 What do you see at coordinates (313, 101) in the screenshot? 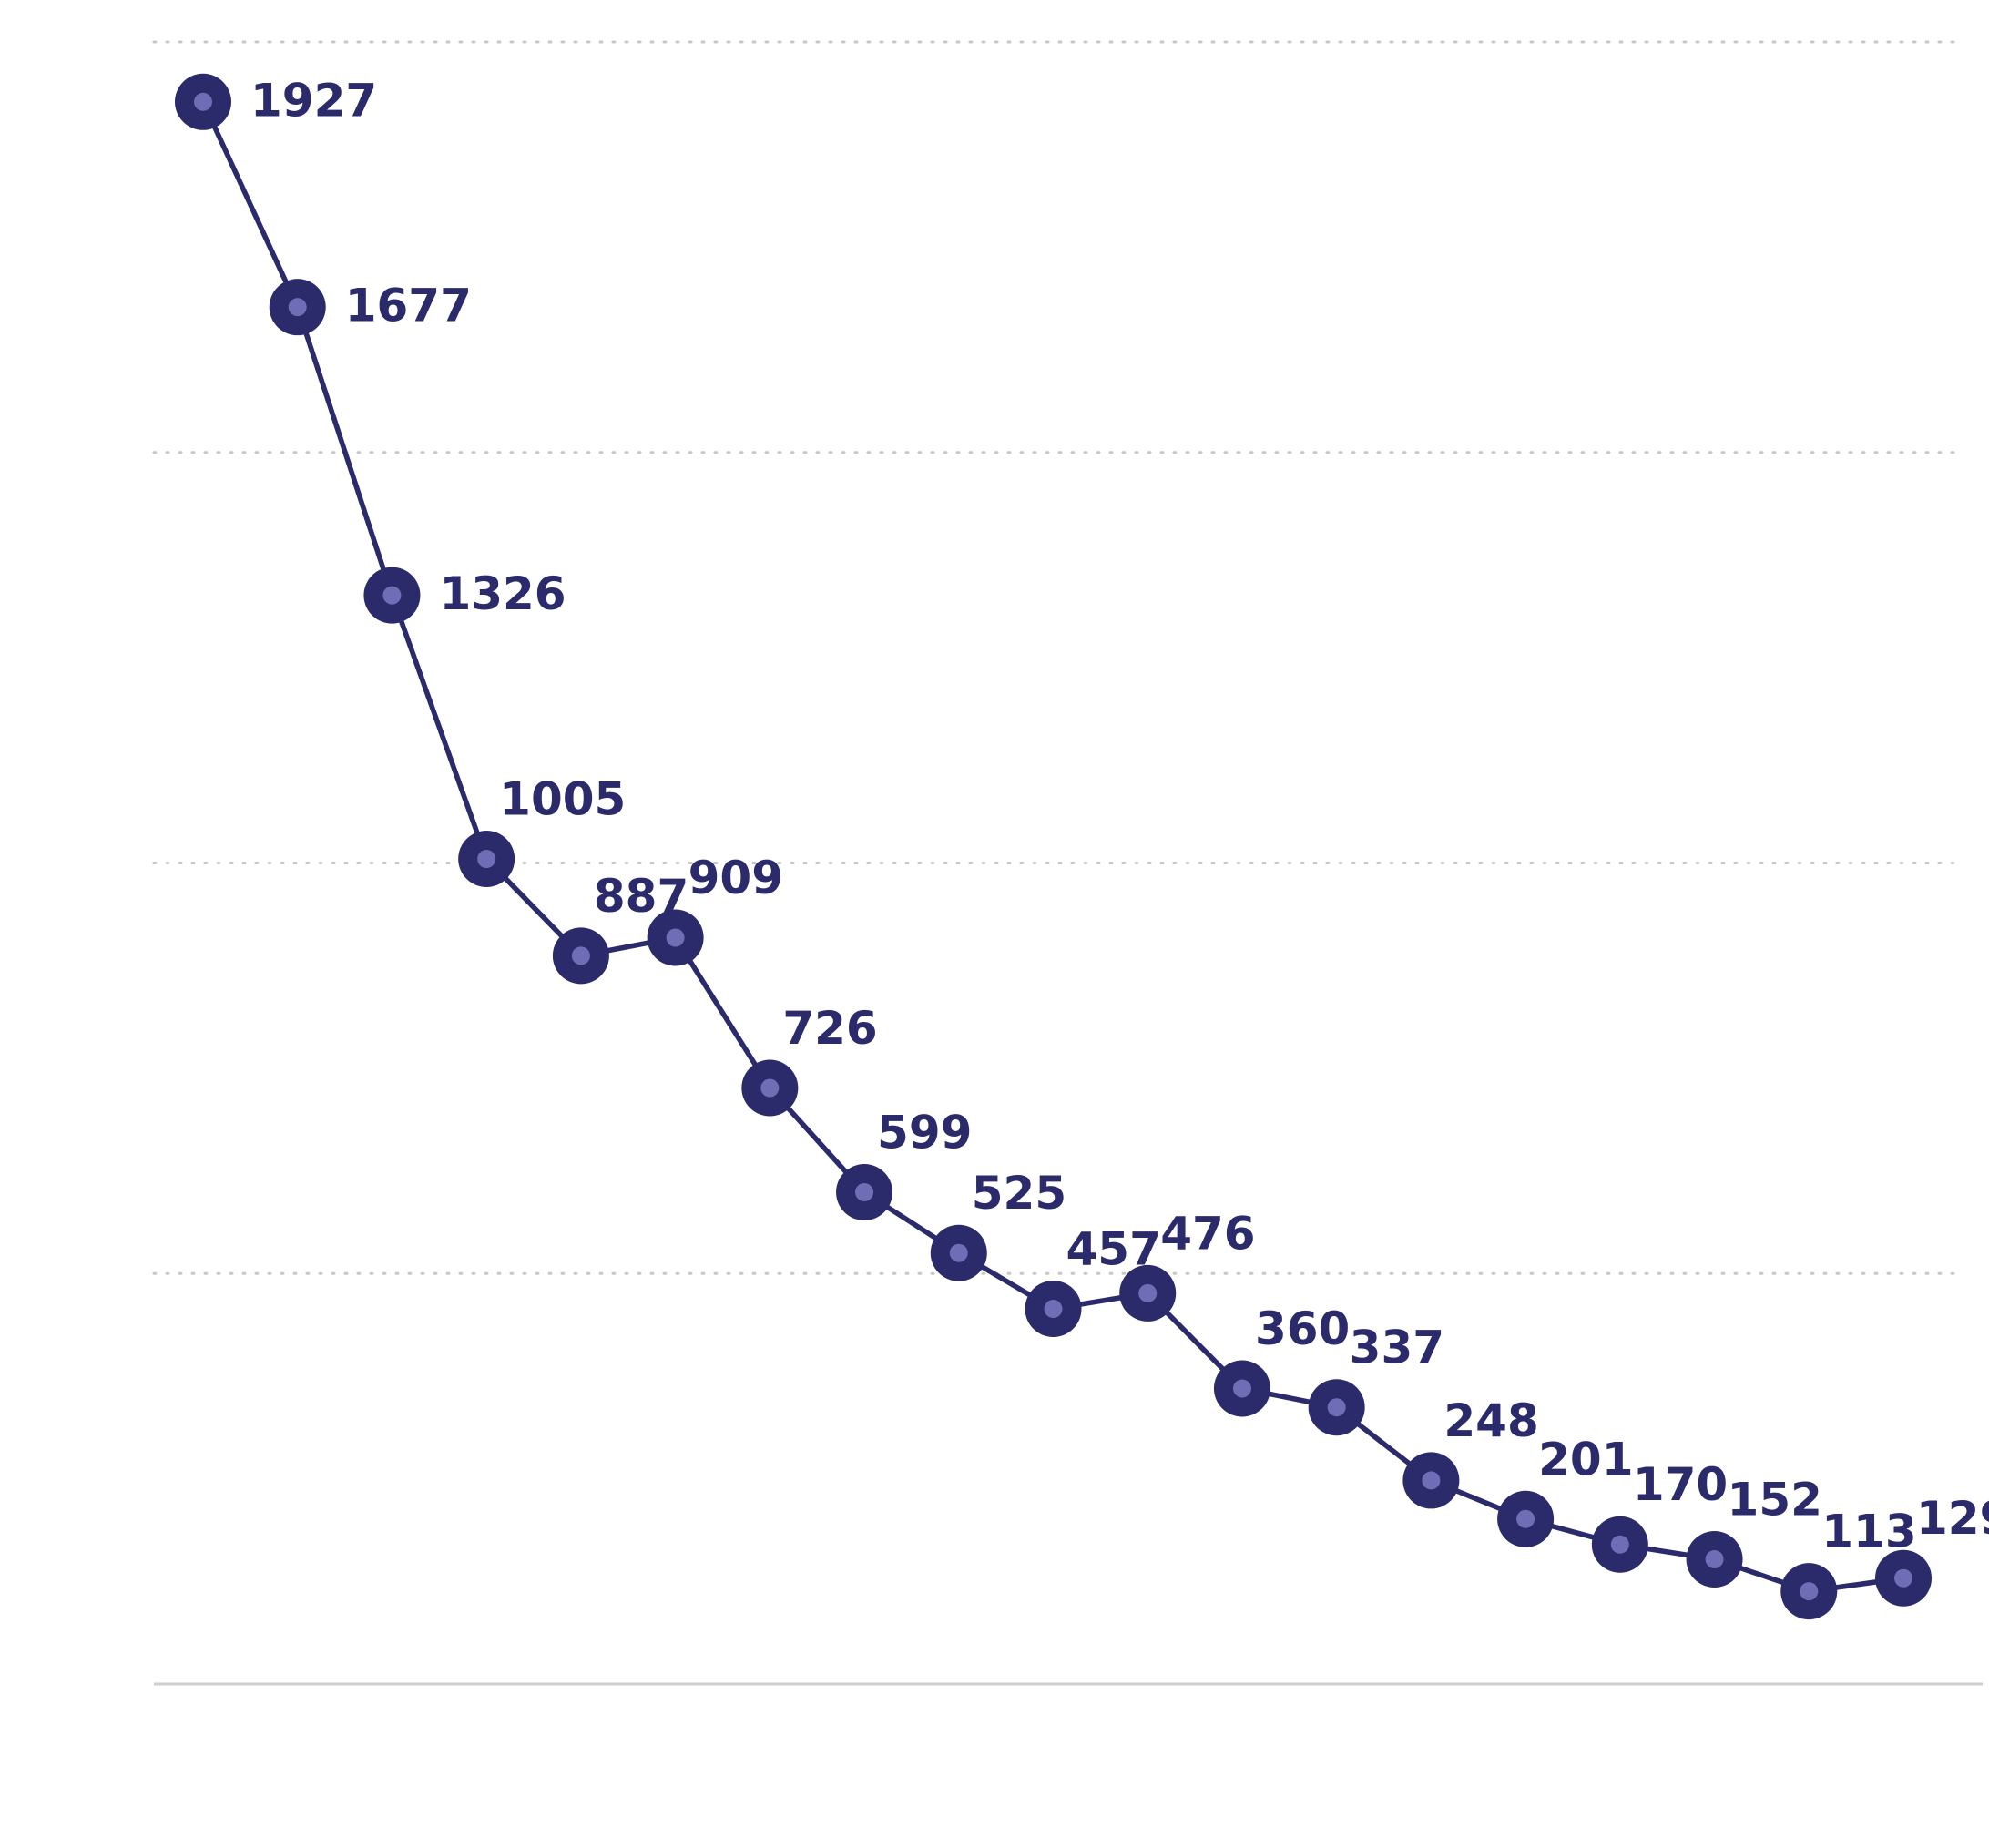
I see `data-label: 1927` at bounding box center [313, 101].